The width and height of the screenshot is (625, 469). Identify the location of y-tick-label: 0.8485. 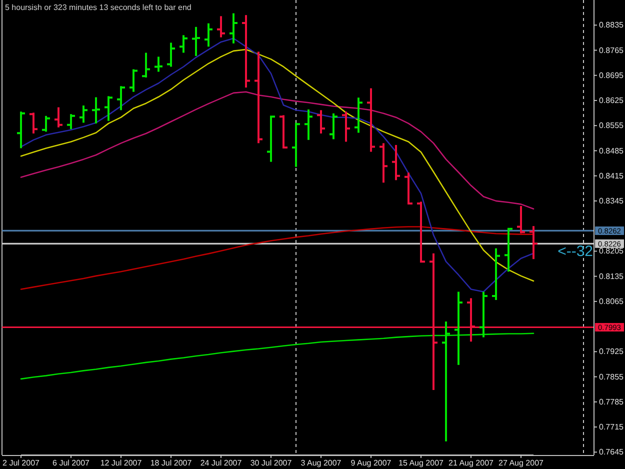
(611, 151).